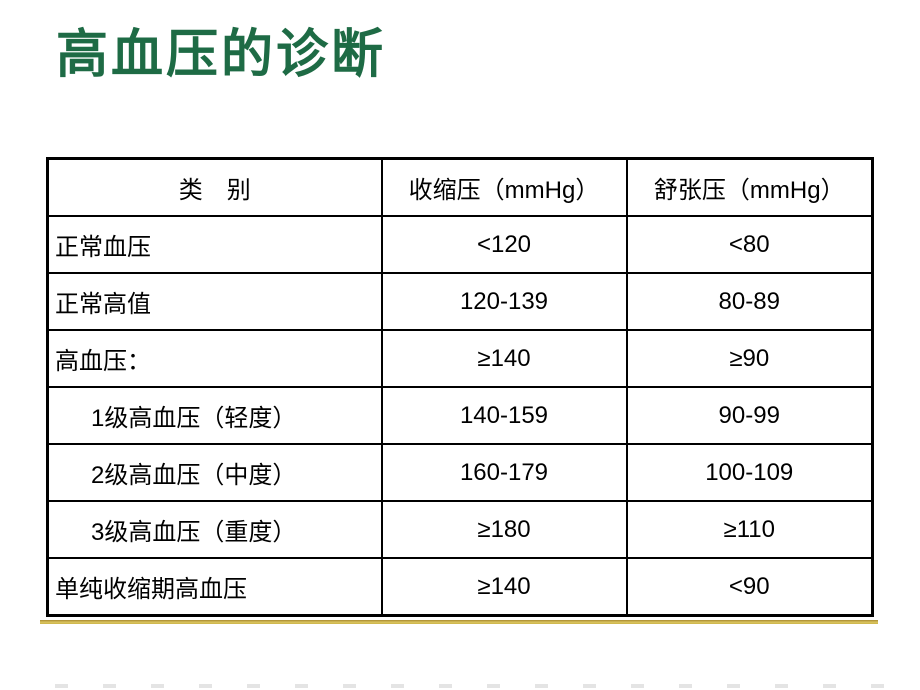 This screenshot has height=690, width=920. What do you see at coordinates (221, 54) in the screenshot?
I see `page-title: 高血压的诊断` at bounding box center [221, 54].